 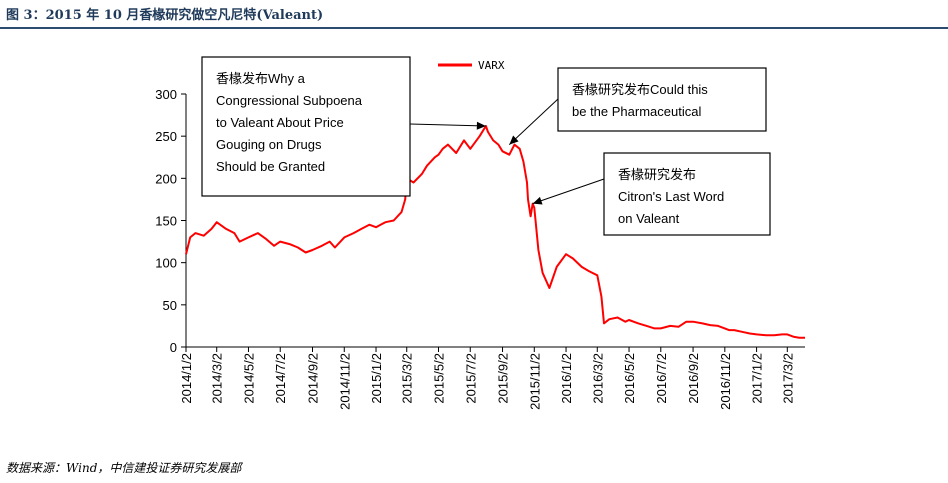 What do you see at coordinates (376, 378) in the screenshot?
I see `x-tick-label: 2015/1/2` at bounding box center [376, 378].